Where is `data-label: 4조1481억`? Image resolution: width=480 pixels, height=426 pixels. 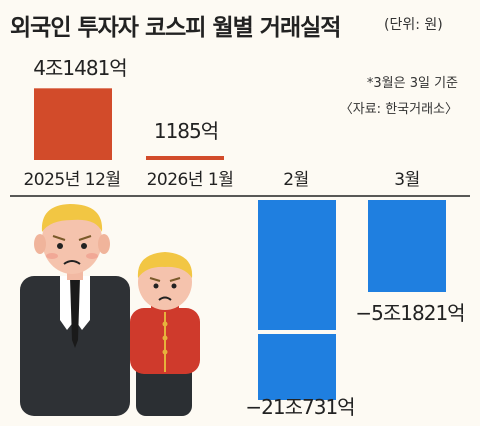
data-label: 4조1481억 is located at coordinates (79, 68).